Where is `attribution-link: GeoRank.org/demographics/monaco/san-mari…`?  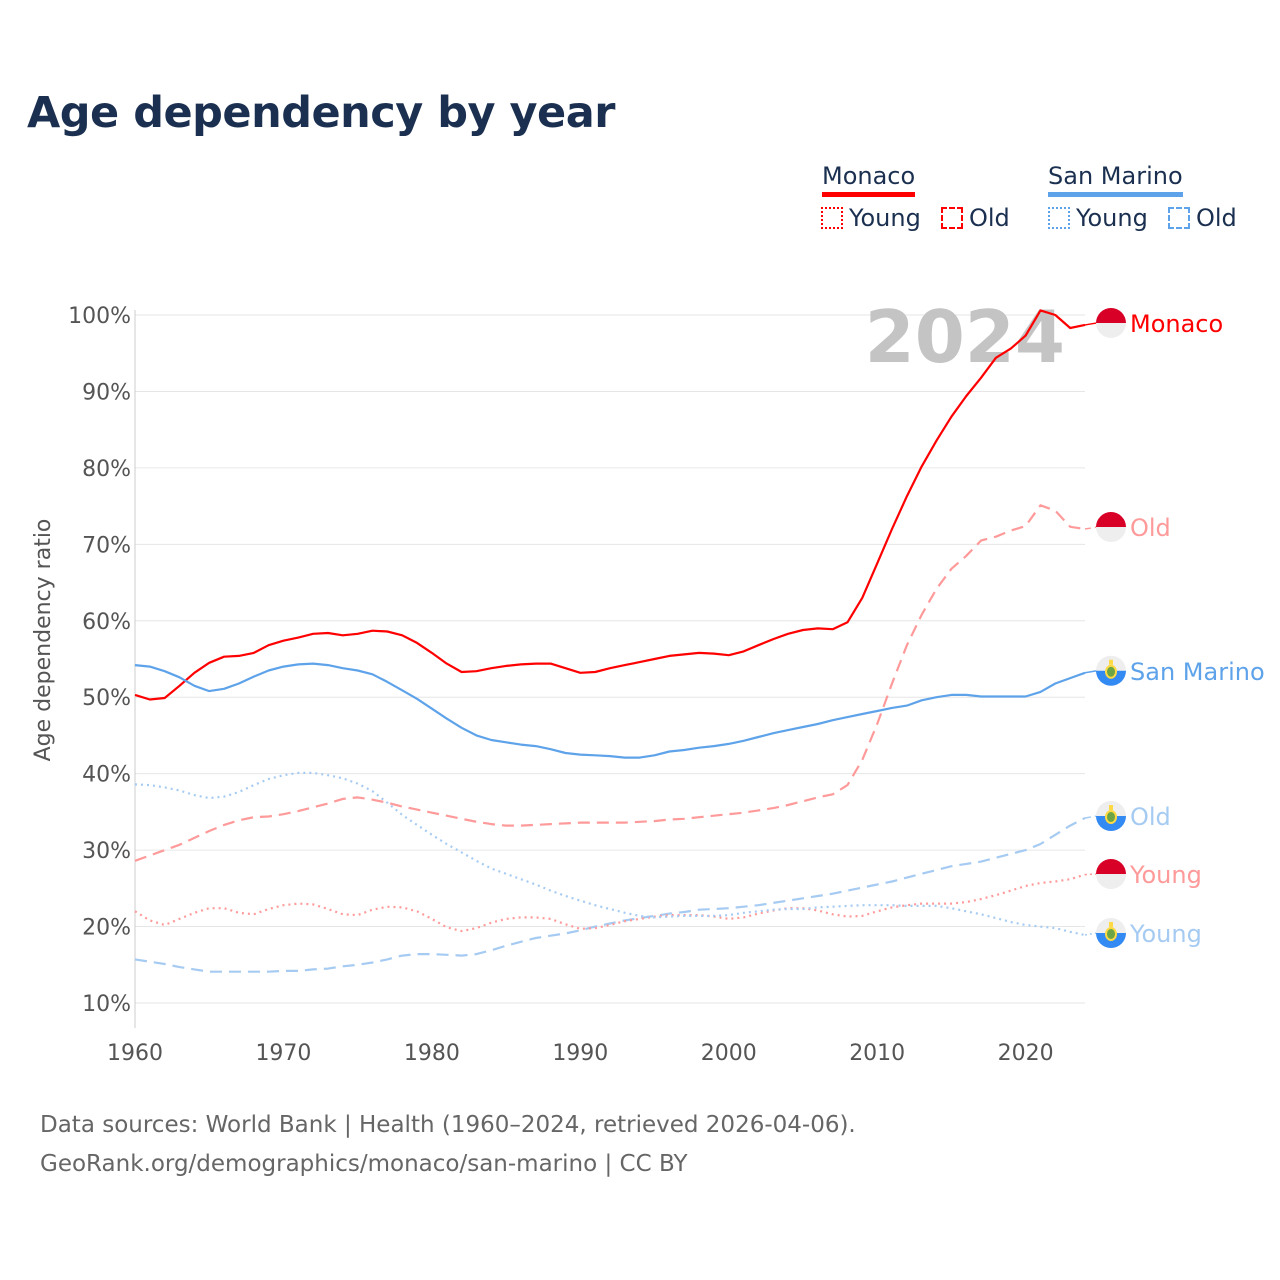 attribution-link: GeoRank.org/demographics/monaco/san-mari… is located at coordinates (364, 1164).